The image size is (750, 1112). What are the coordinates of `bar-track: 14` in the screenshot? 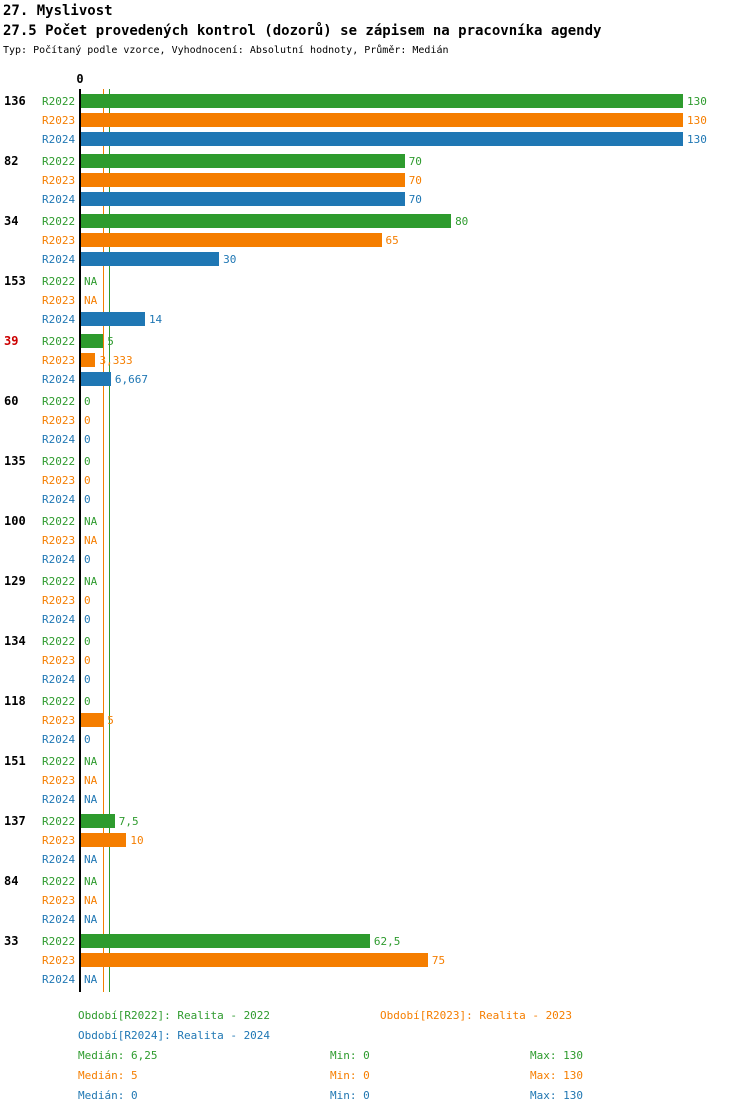 It's located at (415, 319).